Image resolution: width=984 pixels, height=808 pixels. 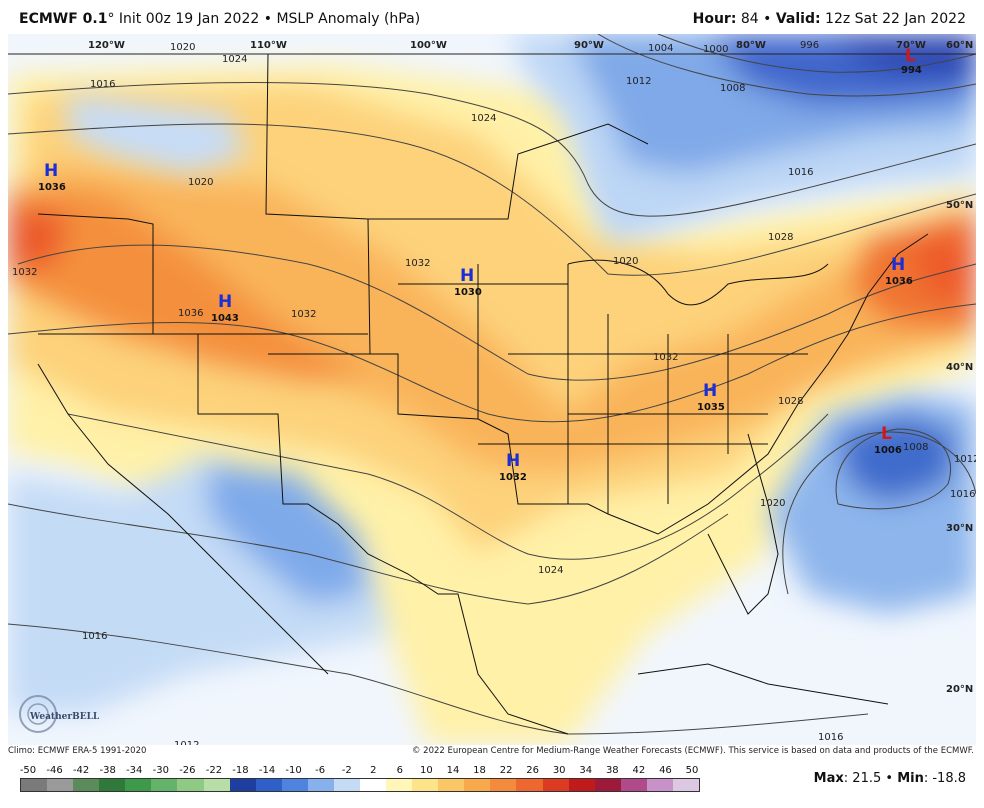 I want to click on system-value: 1006, so click(x=888, y=450).